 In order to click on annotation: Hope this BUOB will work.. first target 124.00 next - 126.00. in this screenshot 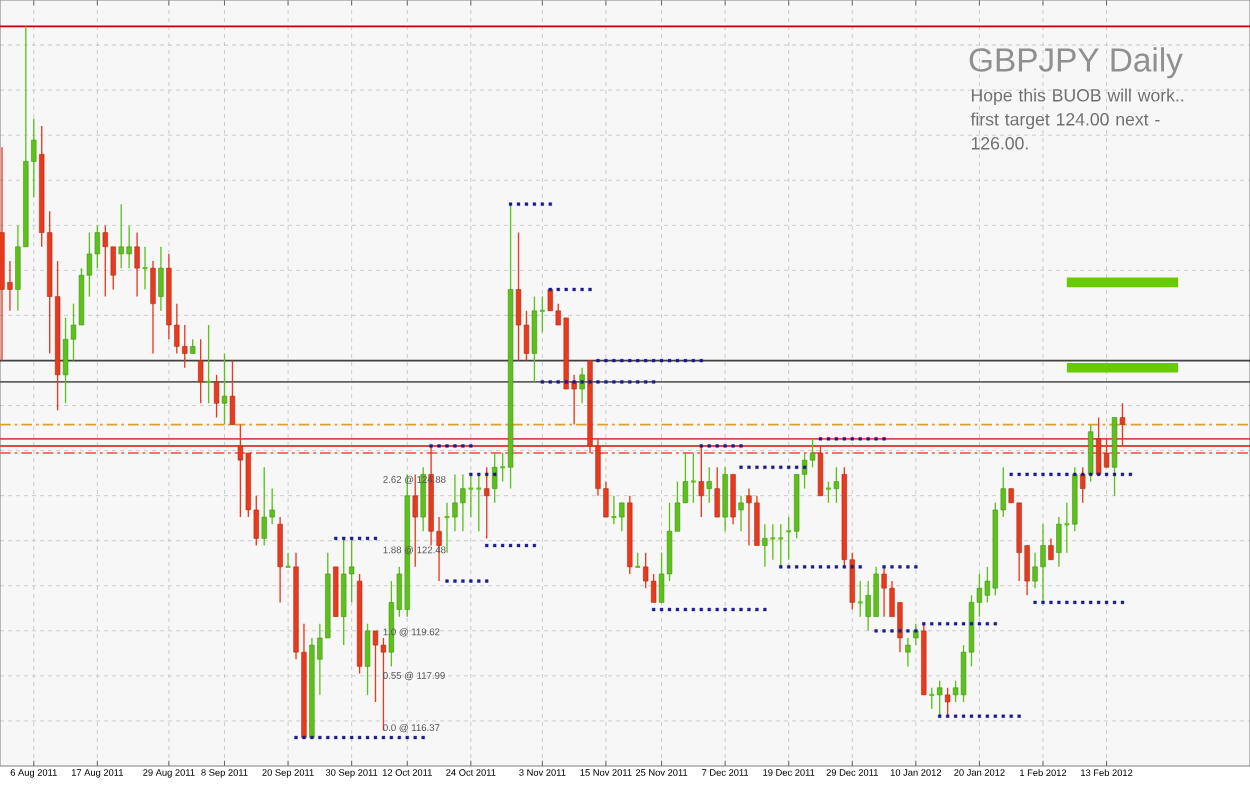, I will do `click(1077, 119)`.